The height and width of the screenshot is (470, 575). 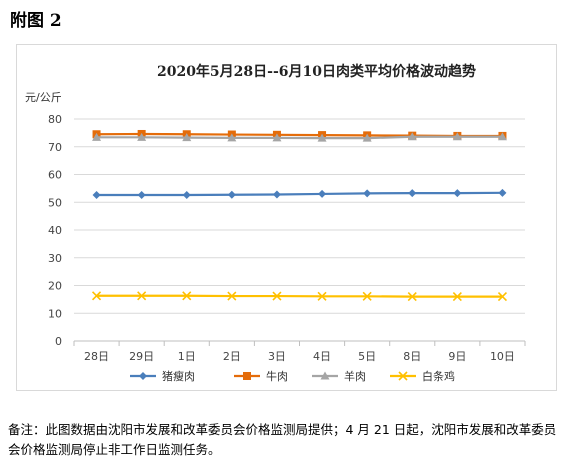 What do you see at coordinates (232, 356) in the screenshot?
I see `x-tick-label: 2日` at bounding box center [232, 356].